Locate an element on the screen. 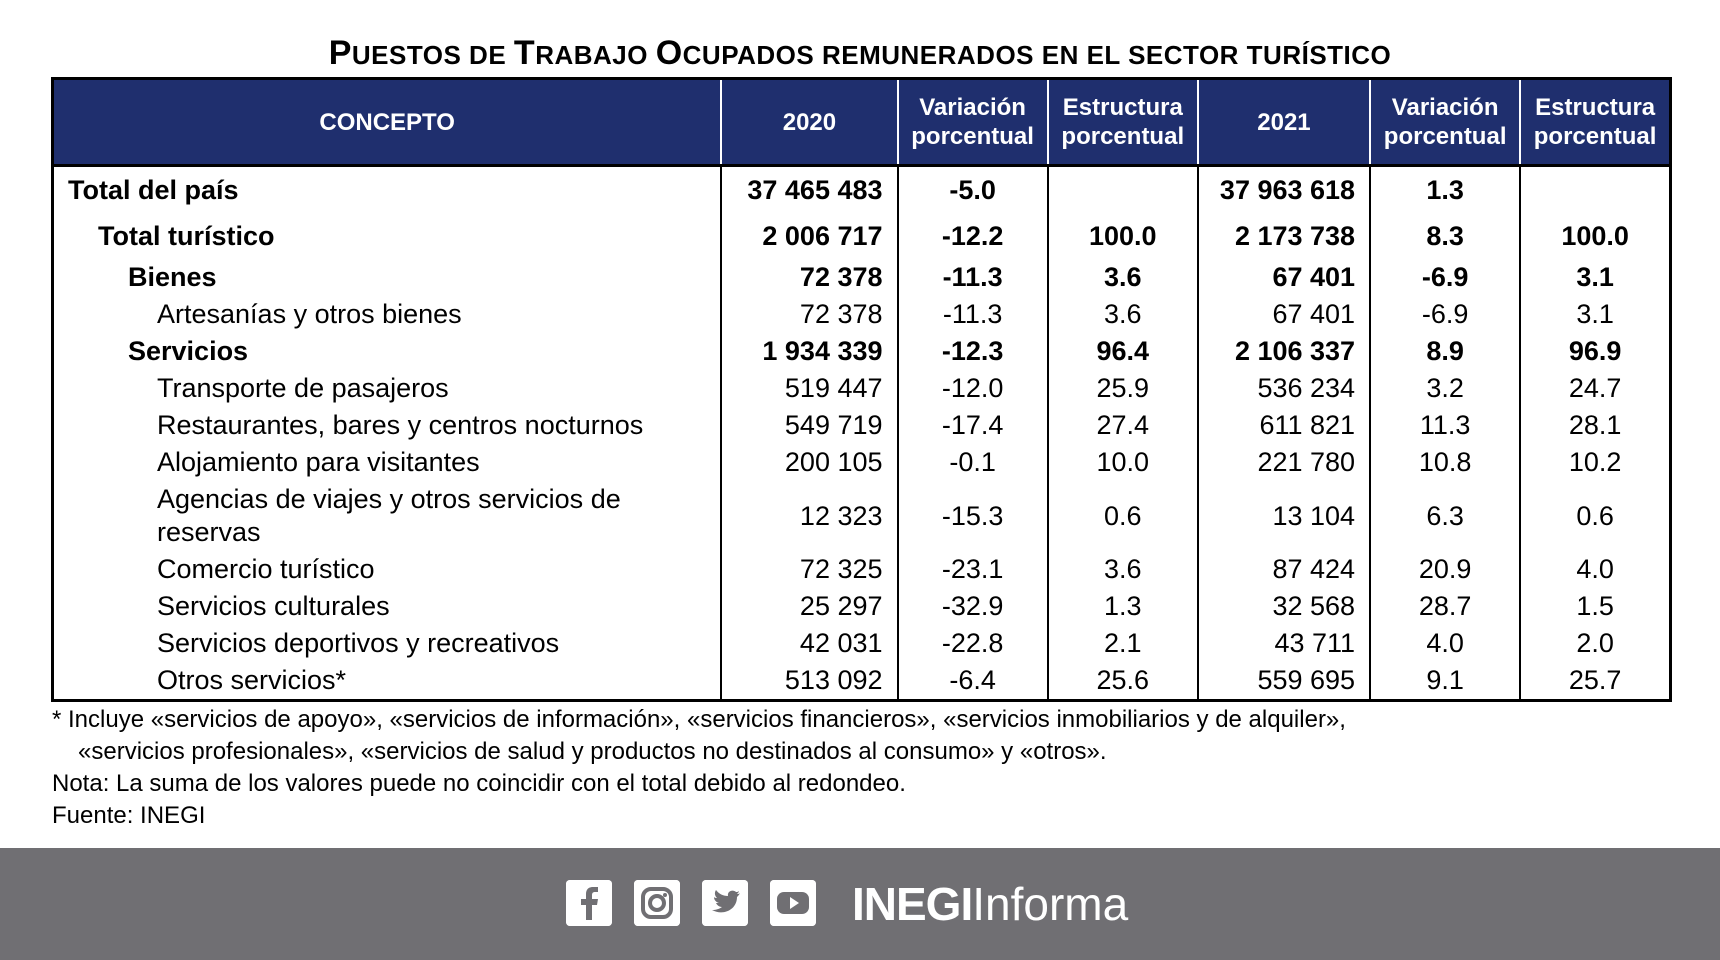  cell-concept: Servicios deportivos y recreativos is located at coordinates (358, 643).